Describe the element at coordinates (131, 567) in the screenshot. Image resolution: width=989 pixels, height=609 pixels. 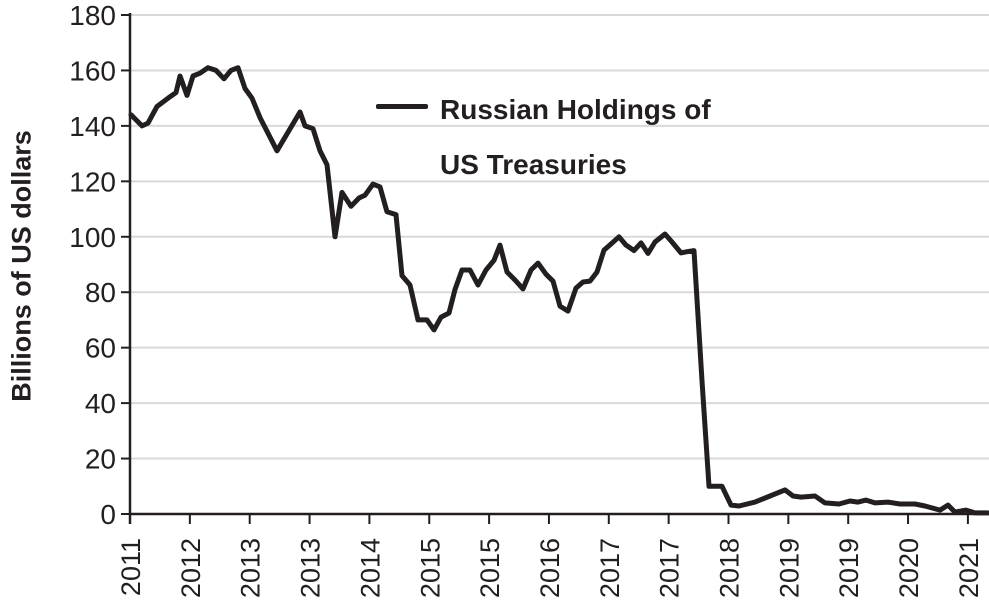
I see `x-tick-label: 2011` at that location.